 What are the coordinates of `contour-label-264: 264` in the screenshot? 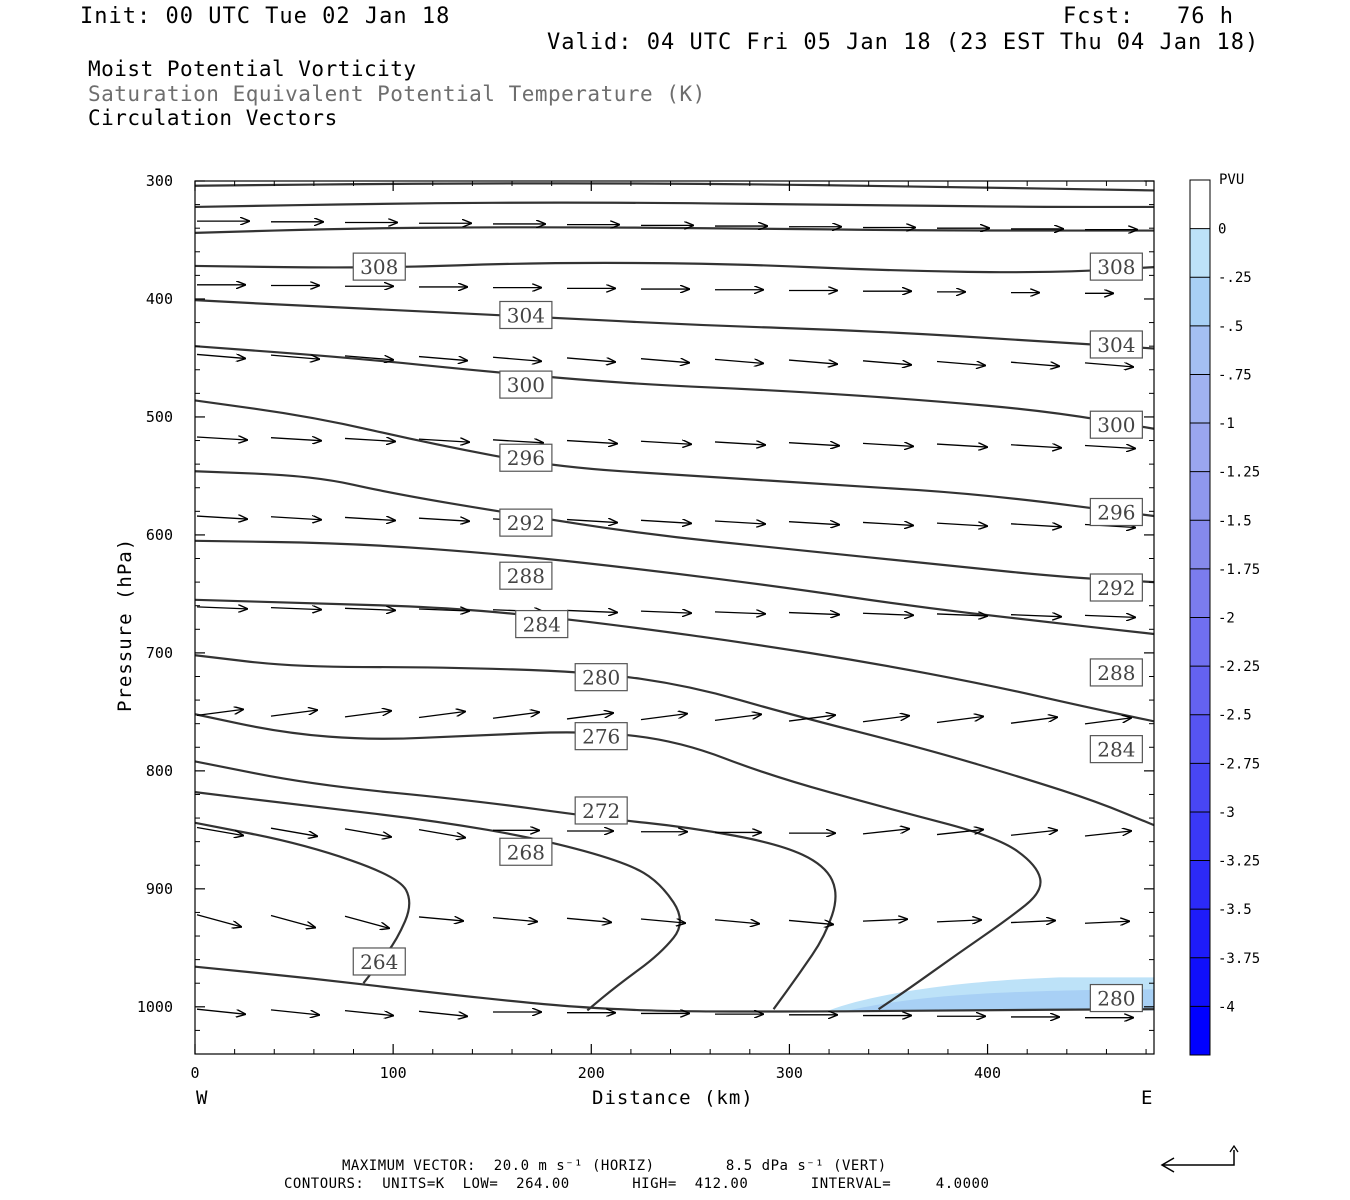 It's located at (379, 961).